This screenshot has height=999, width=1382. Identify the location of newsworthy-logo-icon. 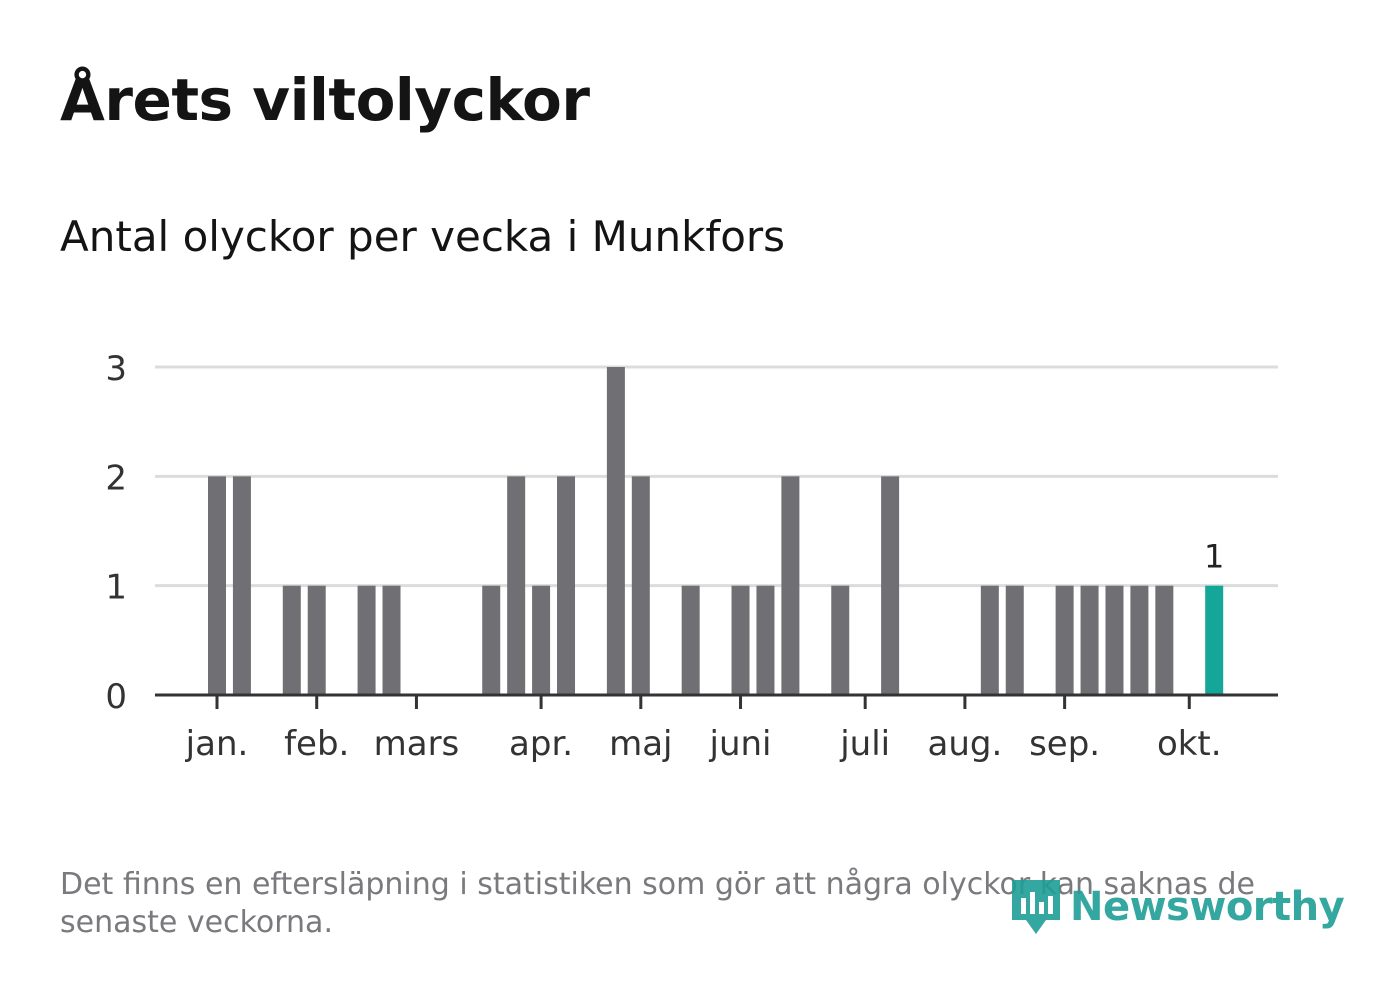
(1036, 907).